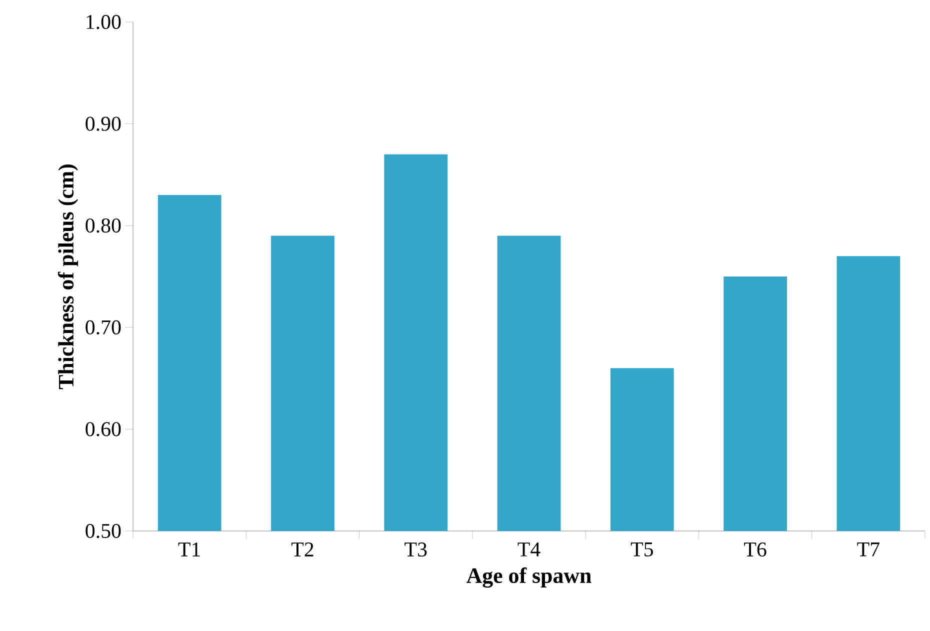  What do you see at coordinates (755, 549) in the screenshot?
I see `x-tick-label: T6` at bounding box center [755, 549].